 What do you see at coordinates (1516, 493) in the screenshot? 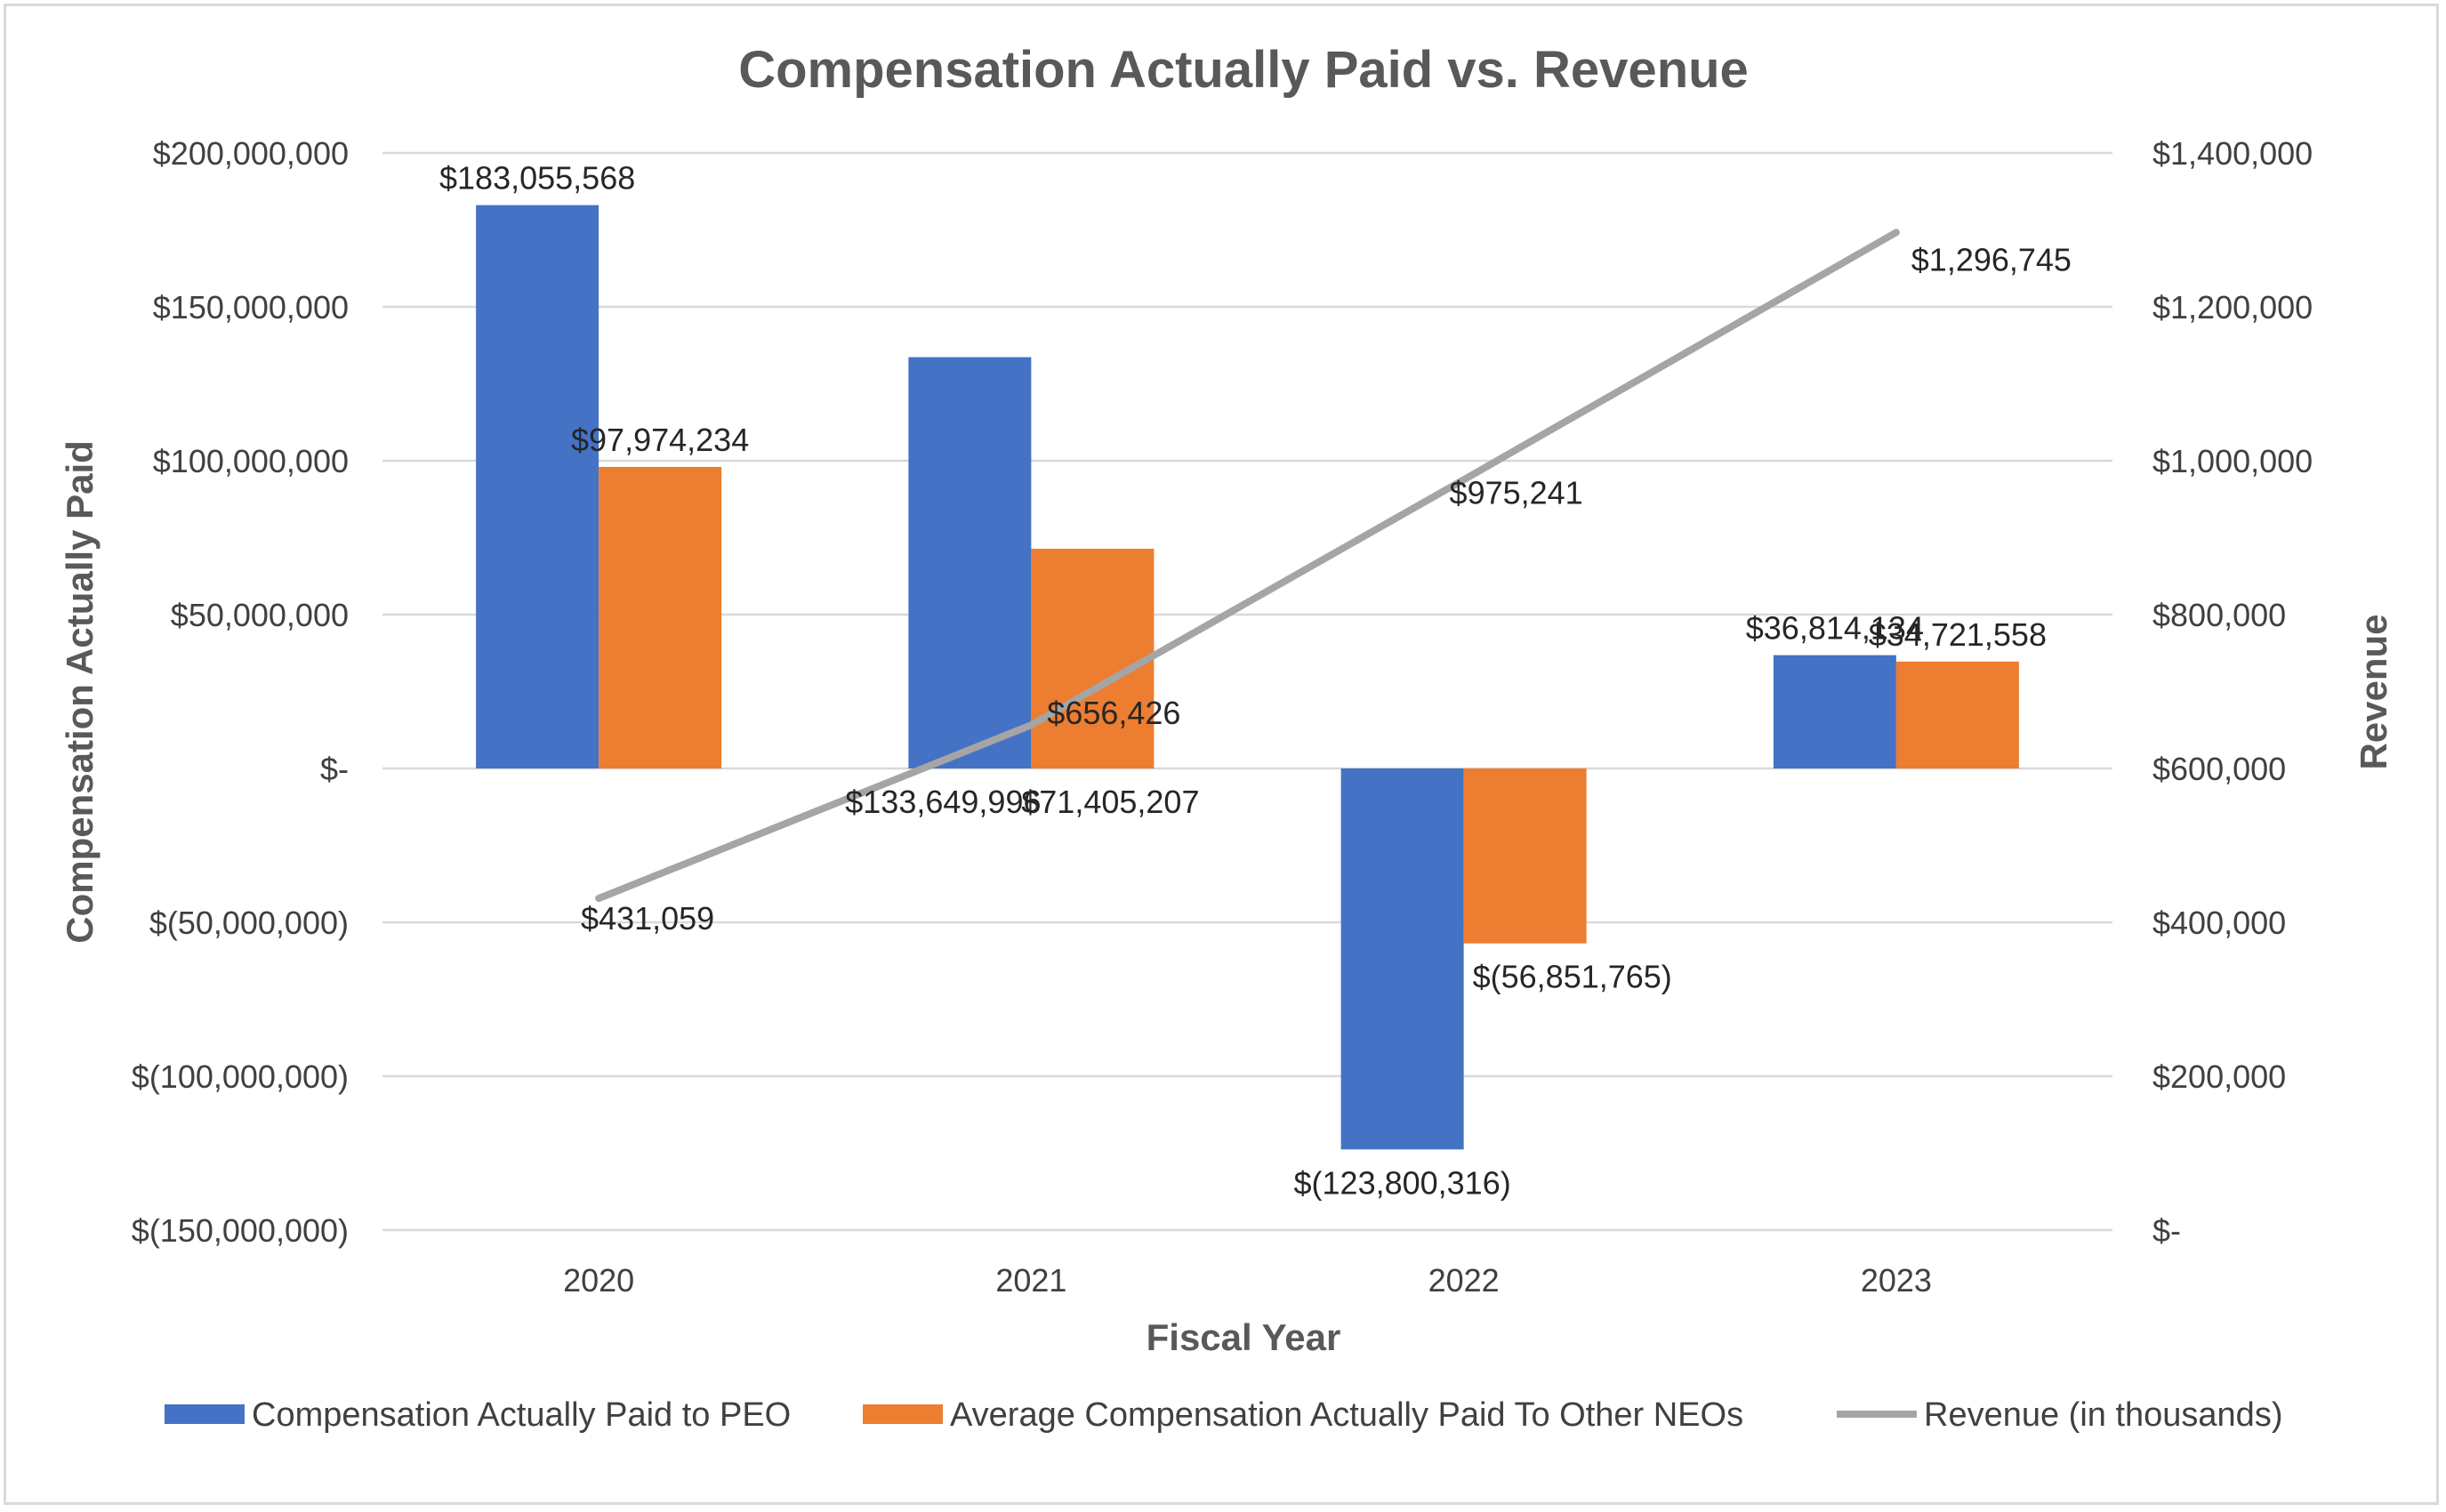
I see `revenue-data-label: $975,241` at bounding box center [1516, 493].